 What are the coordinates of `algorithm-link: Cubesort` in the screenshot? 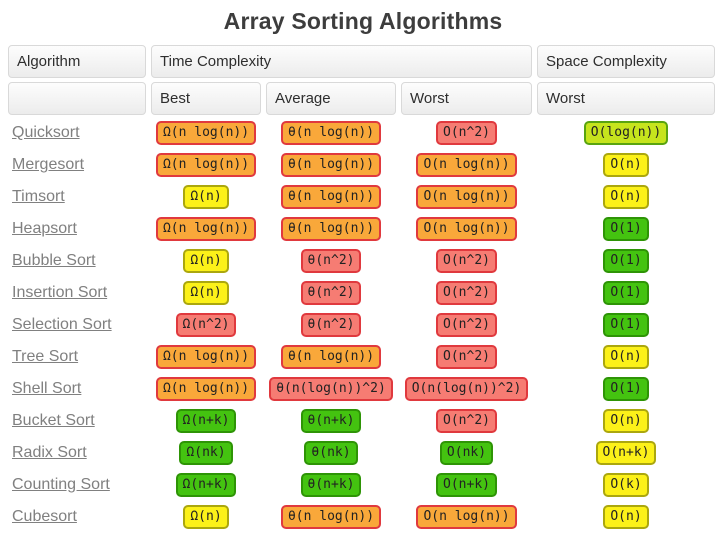 It's located at (44, 516).